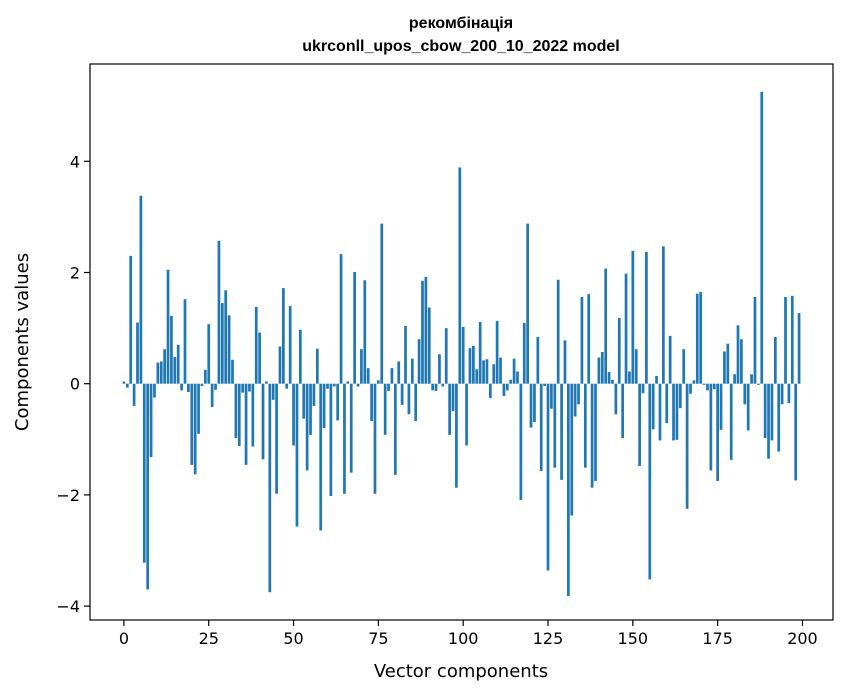  Describe the element at coordinates (378, 638) in the screenshot. I see `x-tick-label: 75` at that location.